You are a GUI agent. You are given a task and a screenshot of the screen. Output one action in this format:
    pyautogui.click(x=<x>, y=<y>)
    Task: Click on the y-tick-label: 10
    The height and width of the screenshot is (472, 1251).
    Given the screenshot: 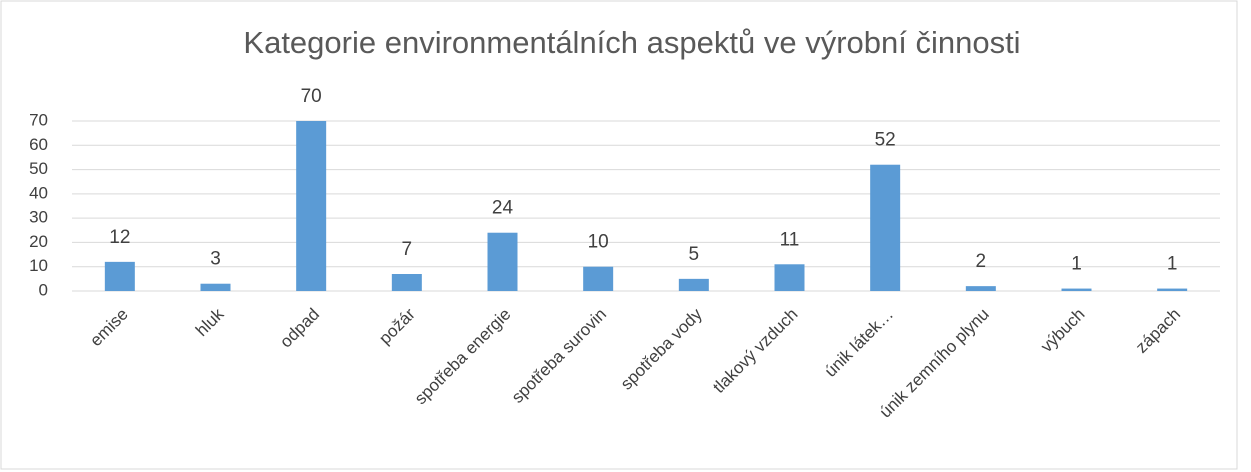 What is the action you would take?
    pyautogui.click(x=38, y=265)
    